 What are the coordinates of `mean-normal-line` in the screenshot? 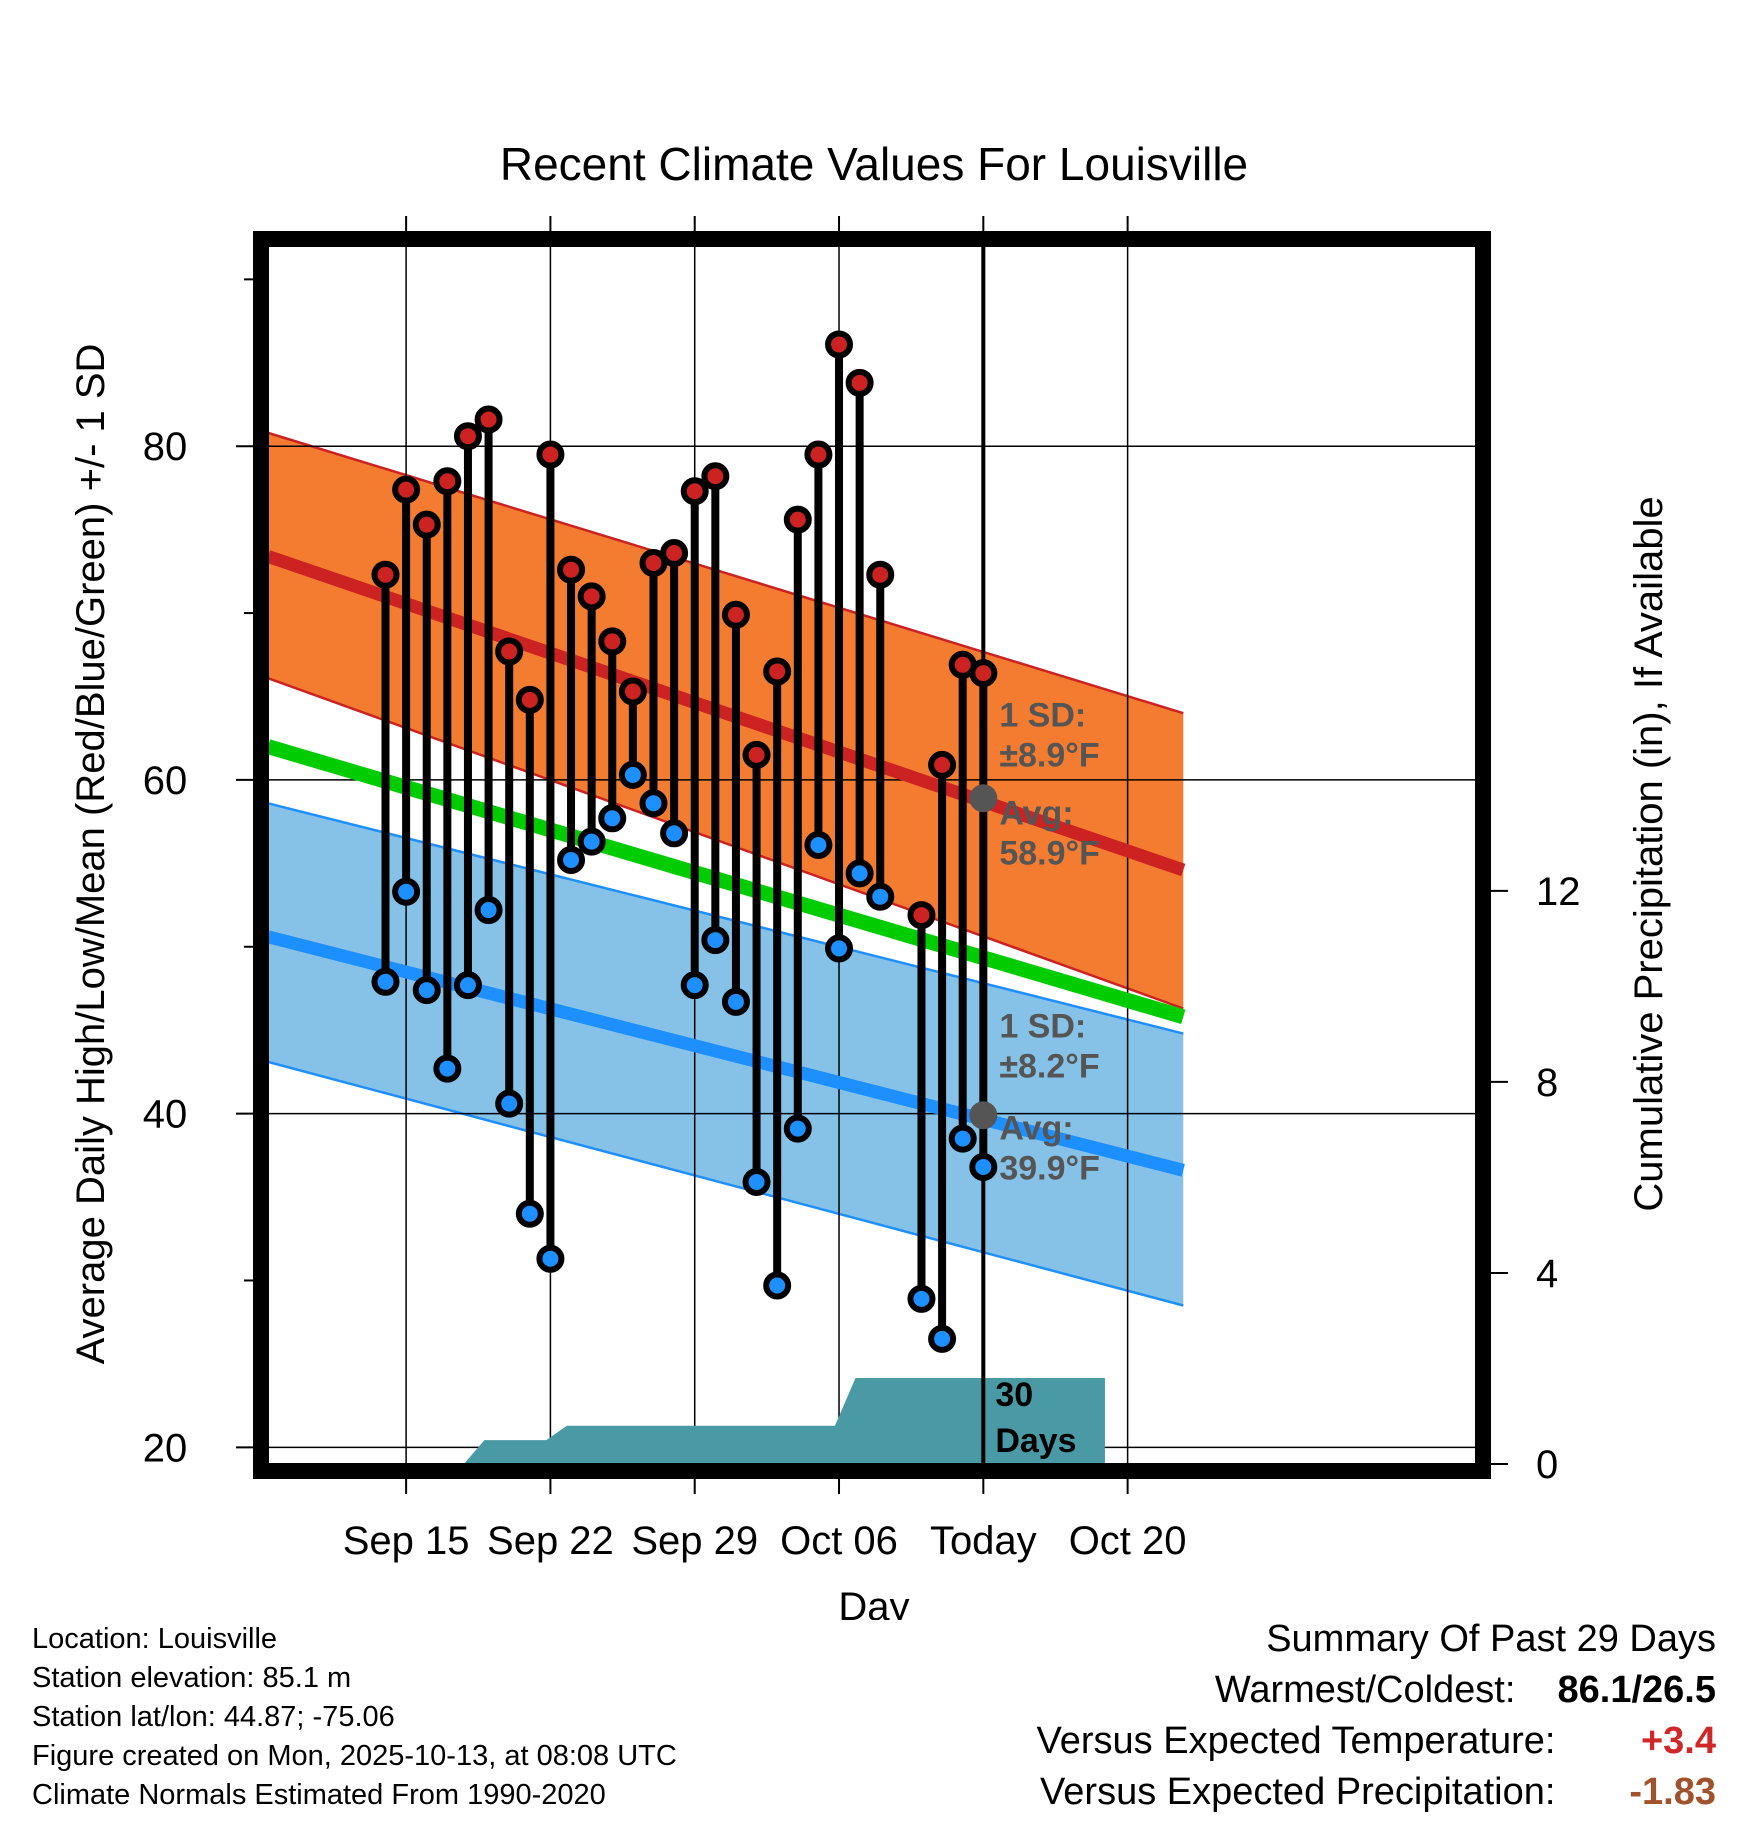 It's located at (725, 882).